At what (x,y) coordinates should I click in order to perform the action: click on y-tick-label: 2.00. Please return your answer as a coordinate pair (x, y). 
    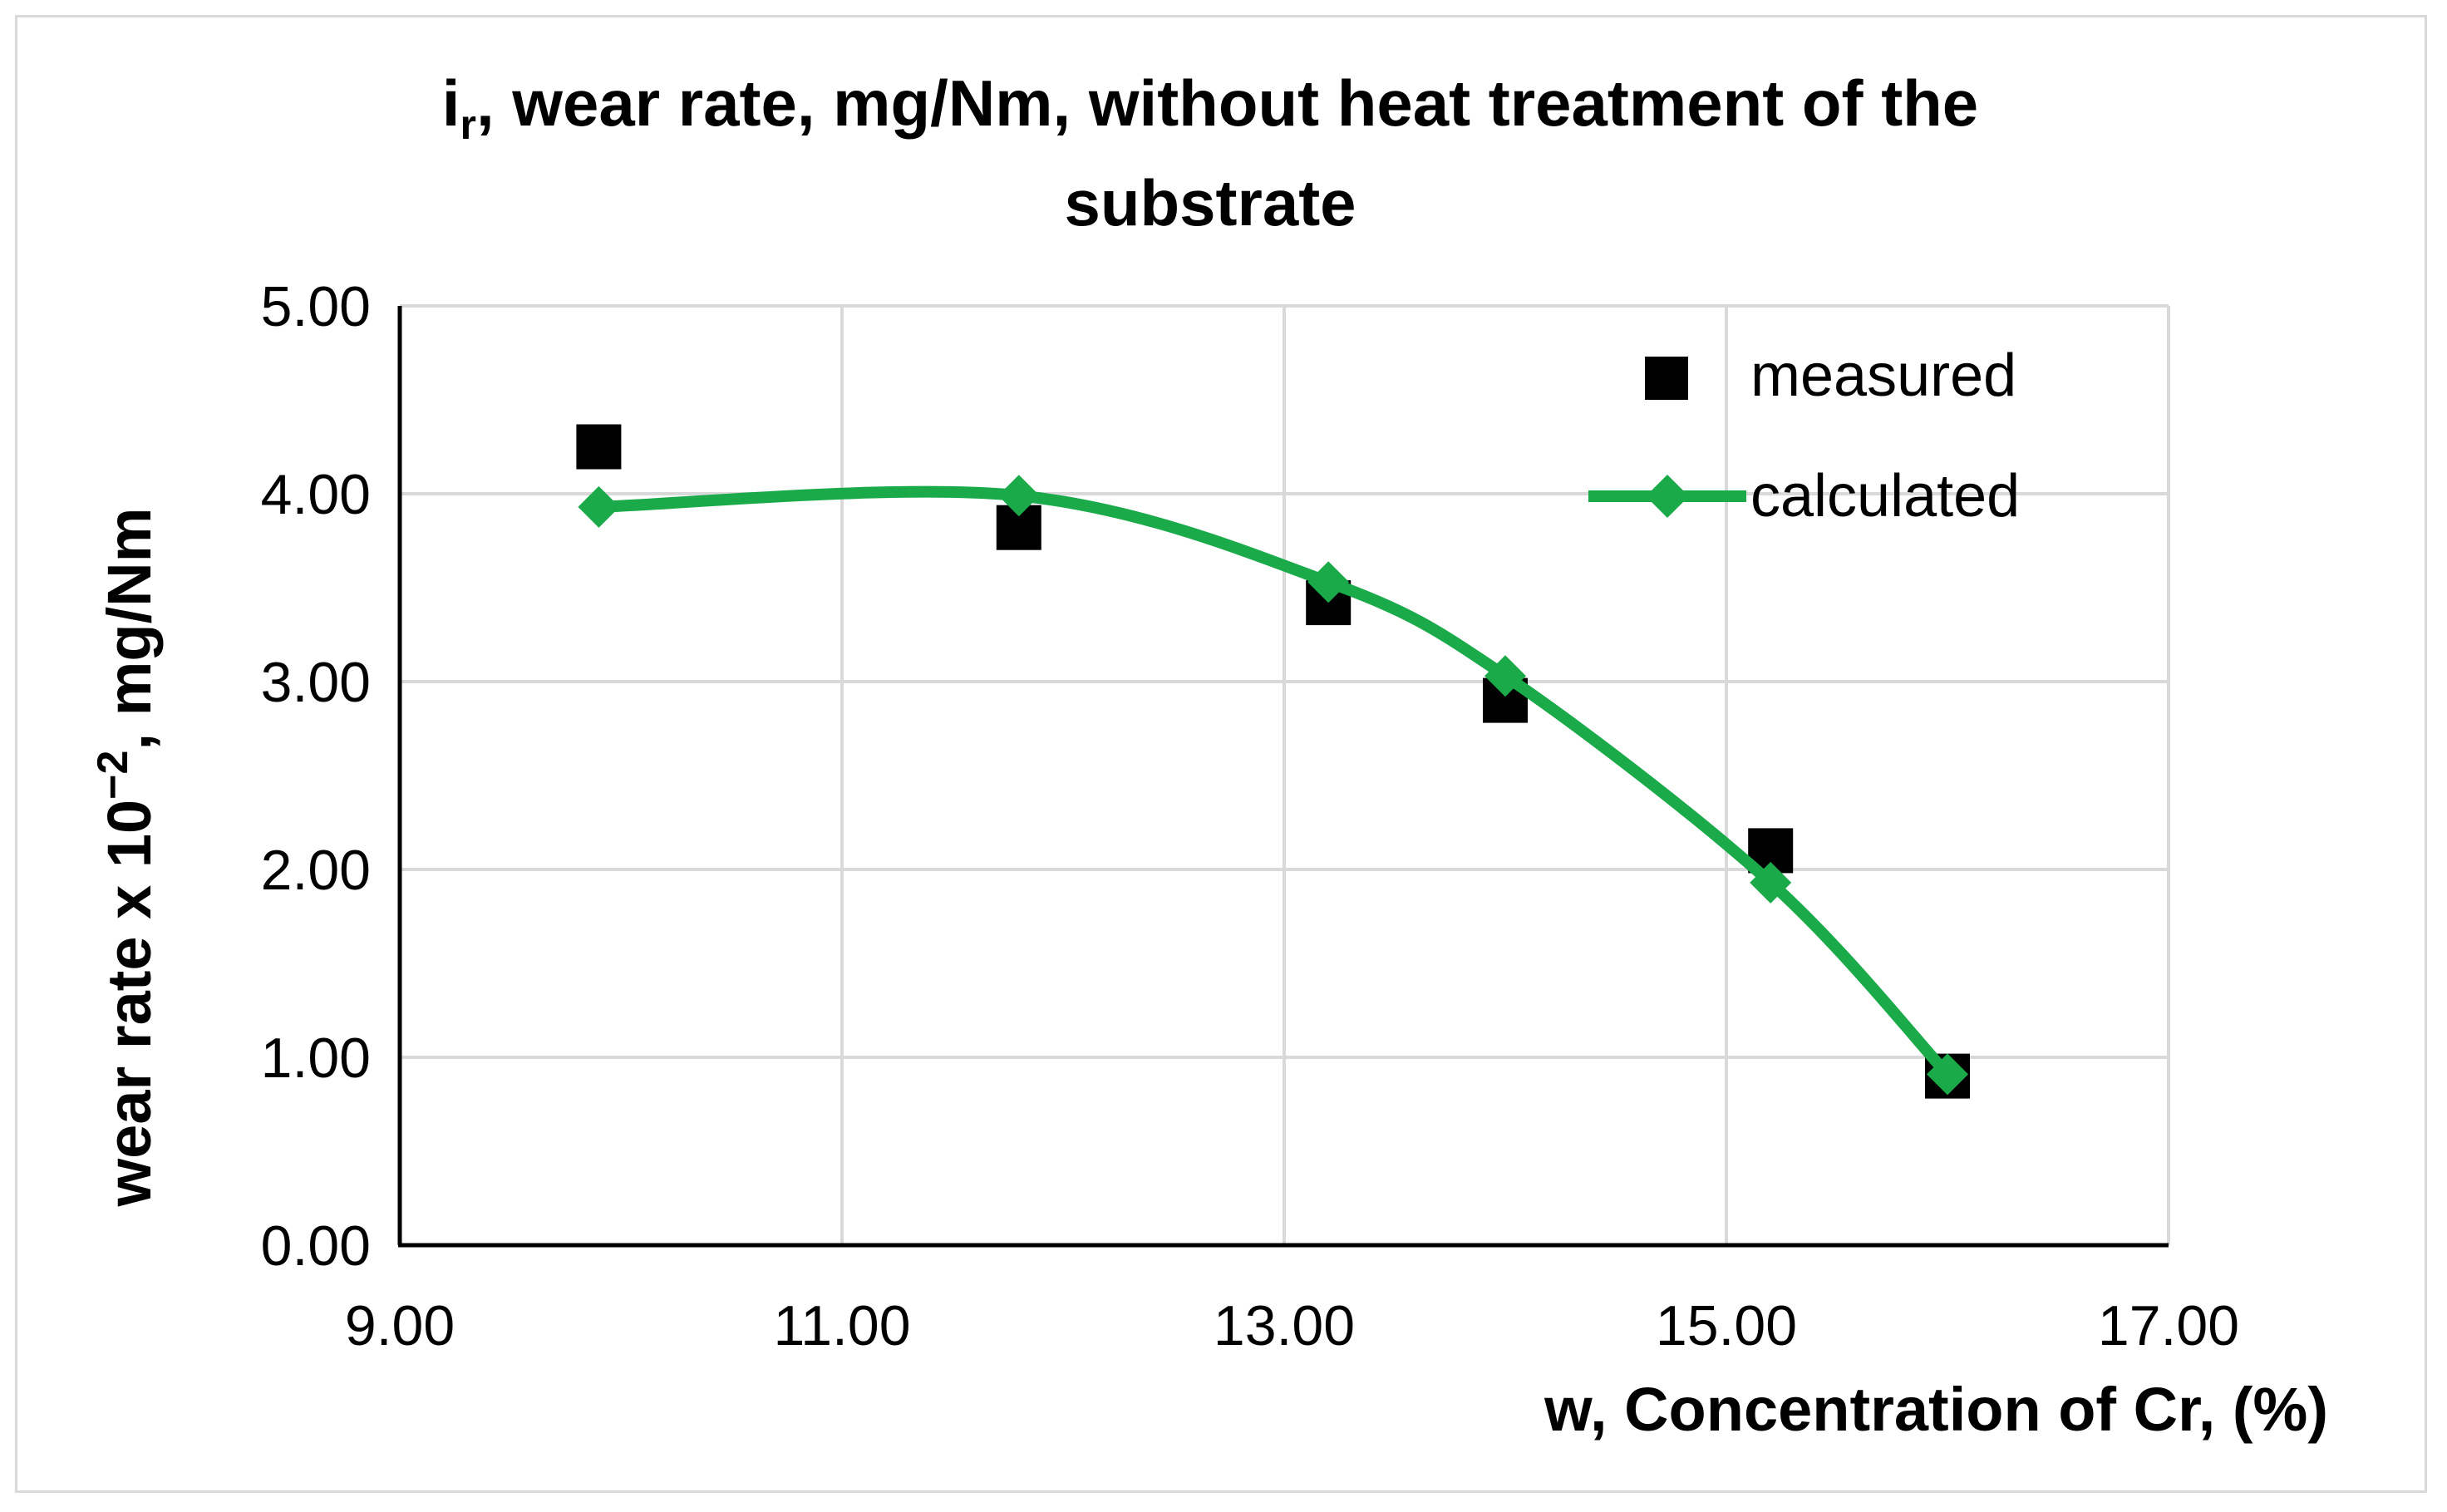
    Looking at the image, I should click on (316, 871).